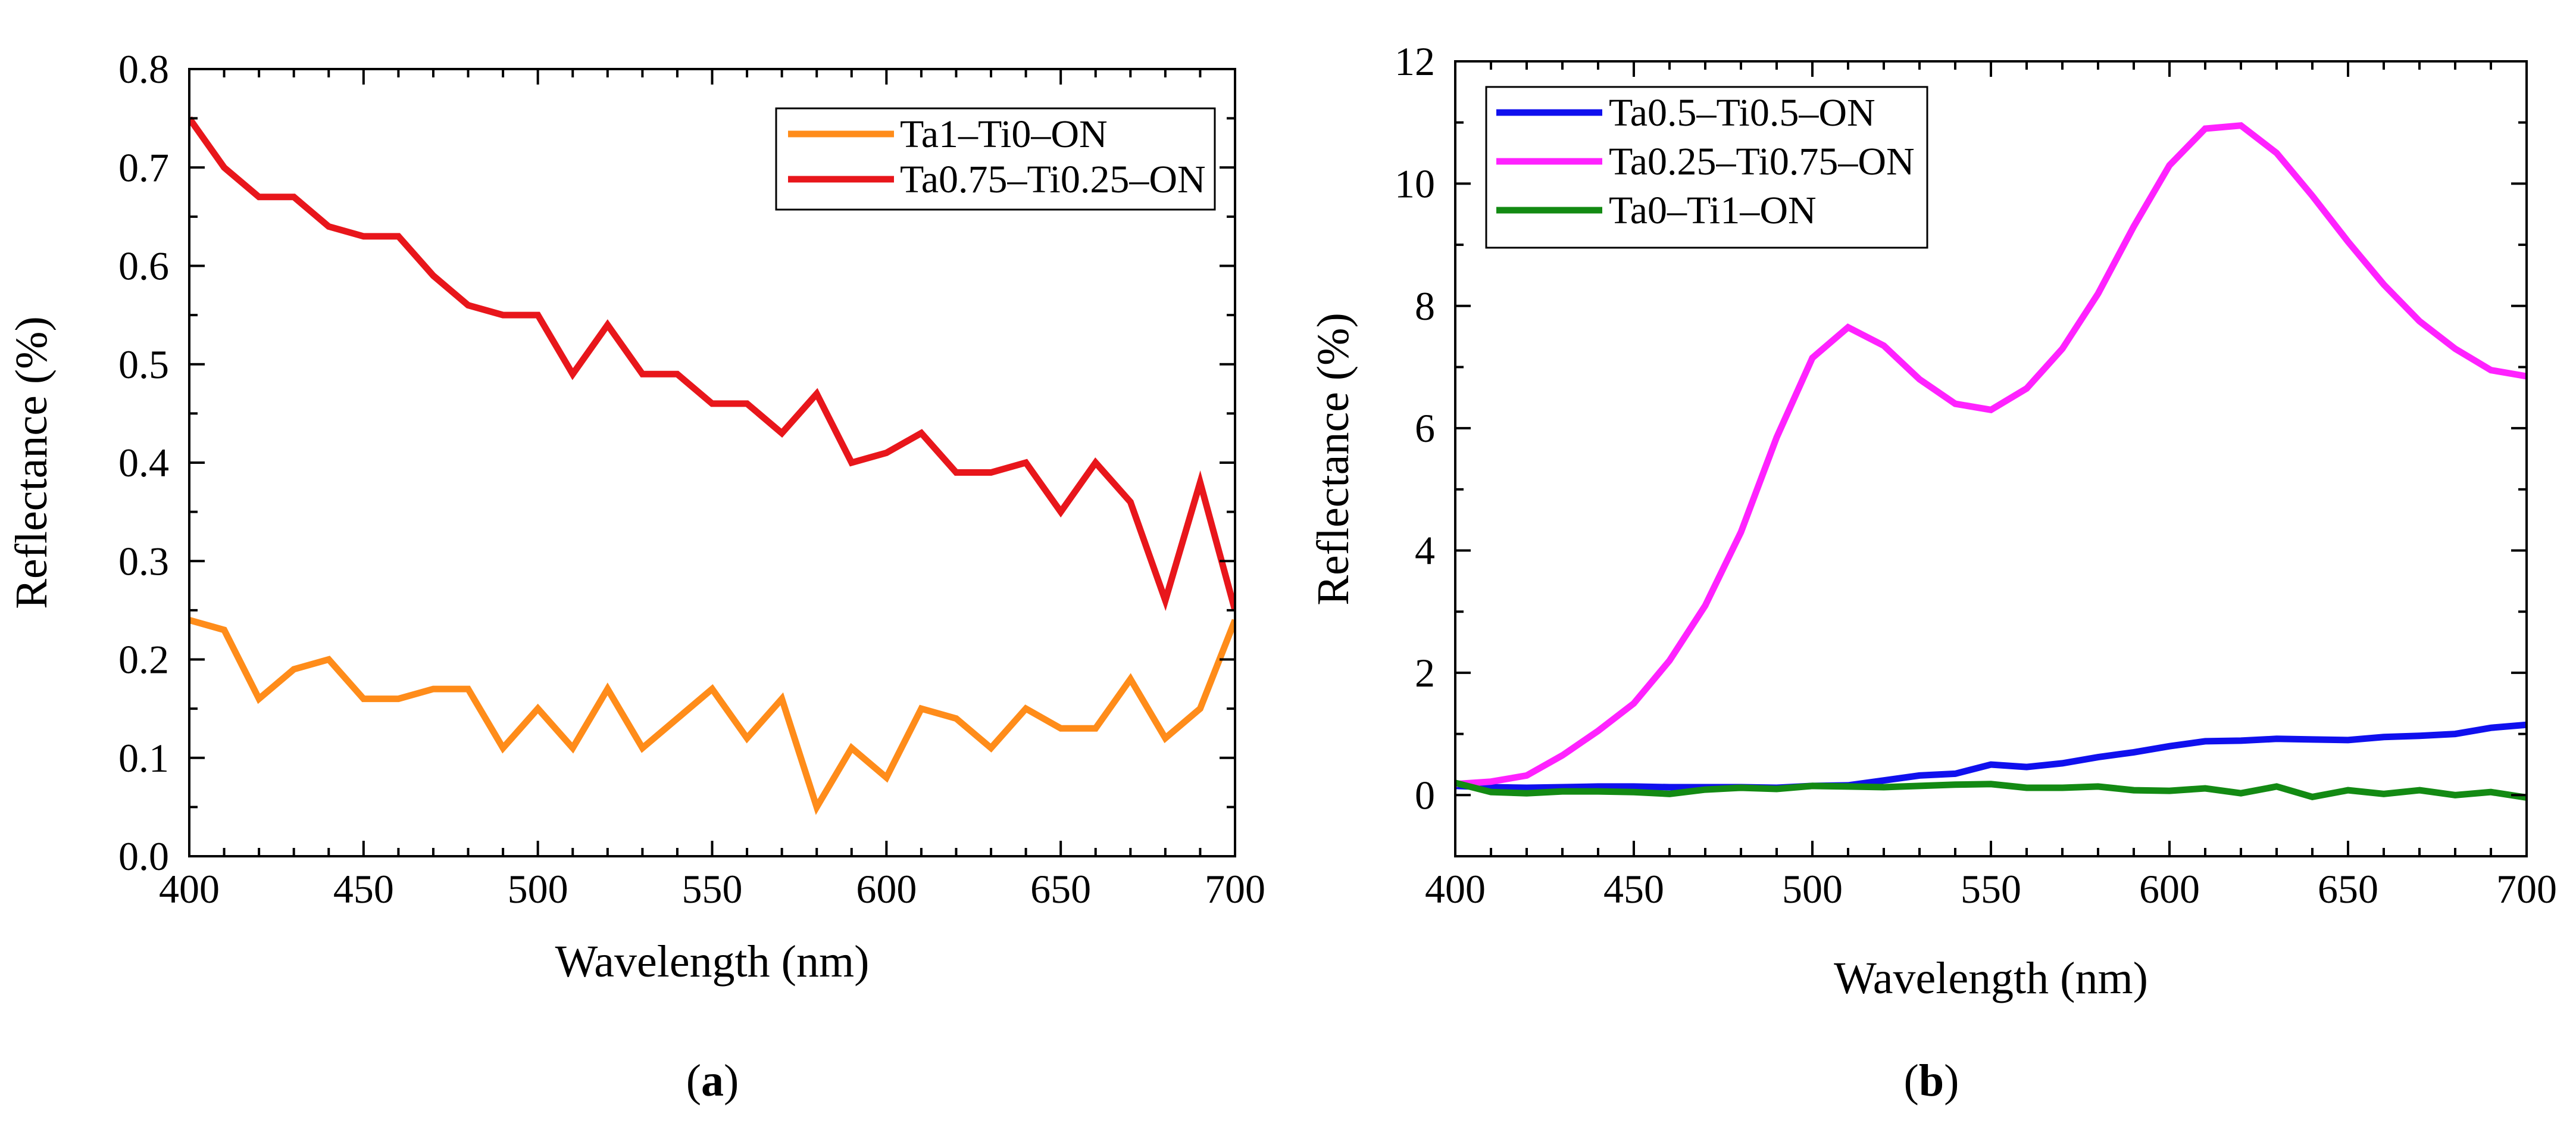  I want to click on y-tick-label: 0.4, so click(143, 462).